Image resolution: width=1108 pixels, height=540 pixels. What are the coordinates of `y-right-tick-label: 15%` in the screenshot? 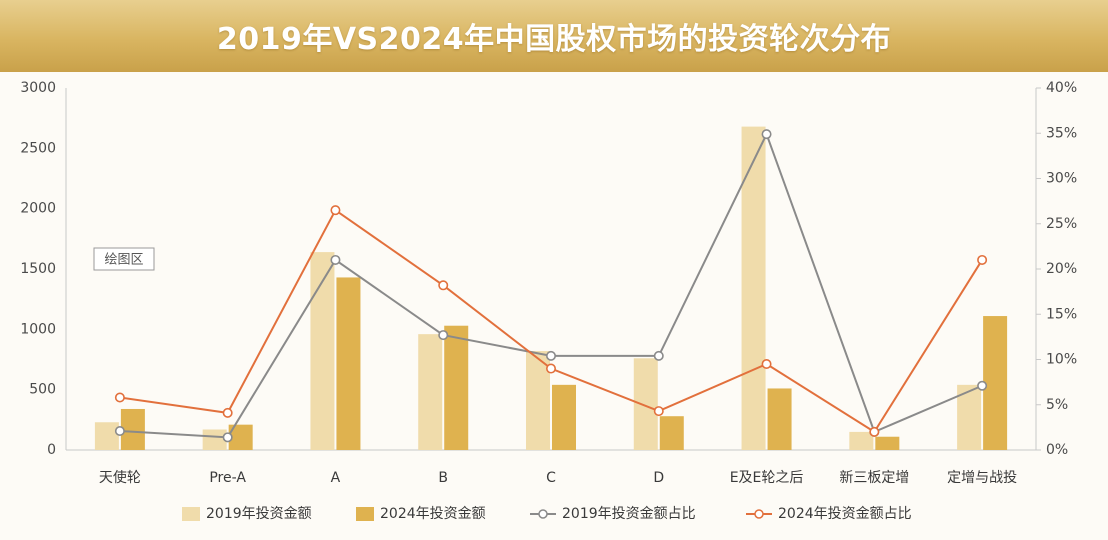 It's located at (1061, 314).